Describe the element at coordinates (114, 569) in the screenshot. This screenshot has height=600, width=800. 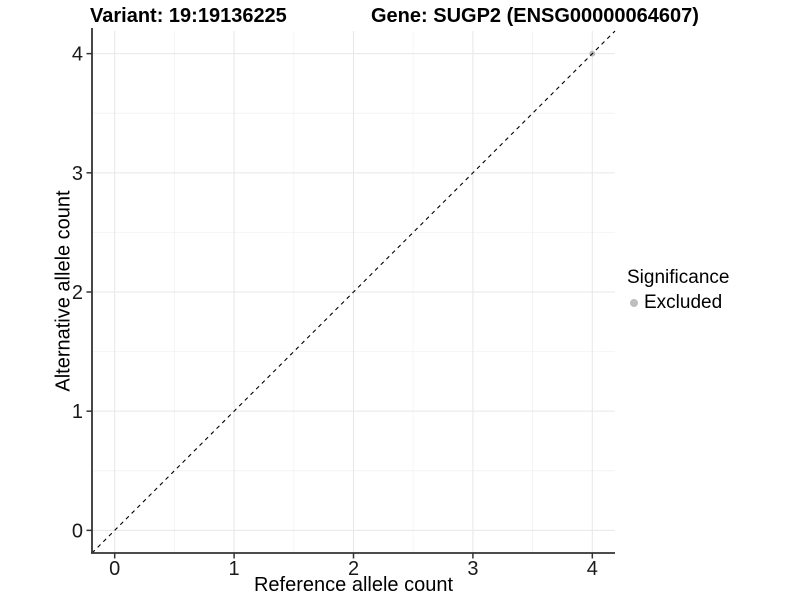
I see `x-tick-label: 0` at that location.